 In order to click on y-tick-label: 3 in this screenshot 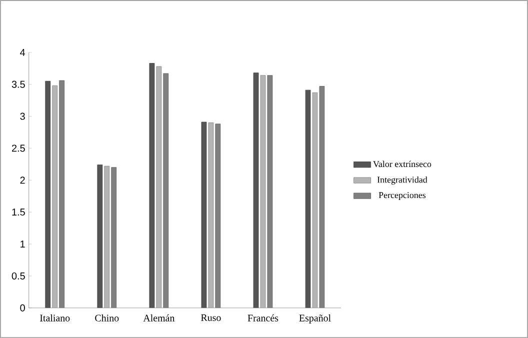, I will do `click(22, 116)`.